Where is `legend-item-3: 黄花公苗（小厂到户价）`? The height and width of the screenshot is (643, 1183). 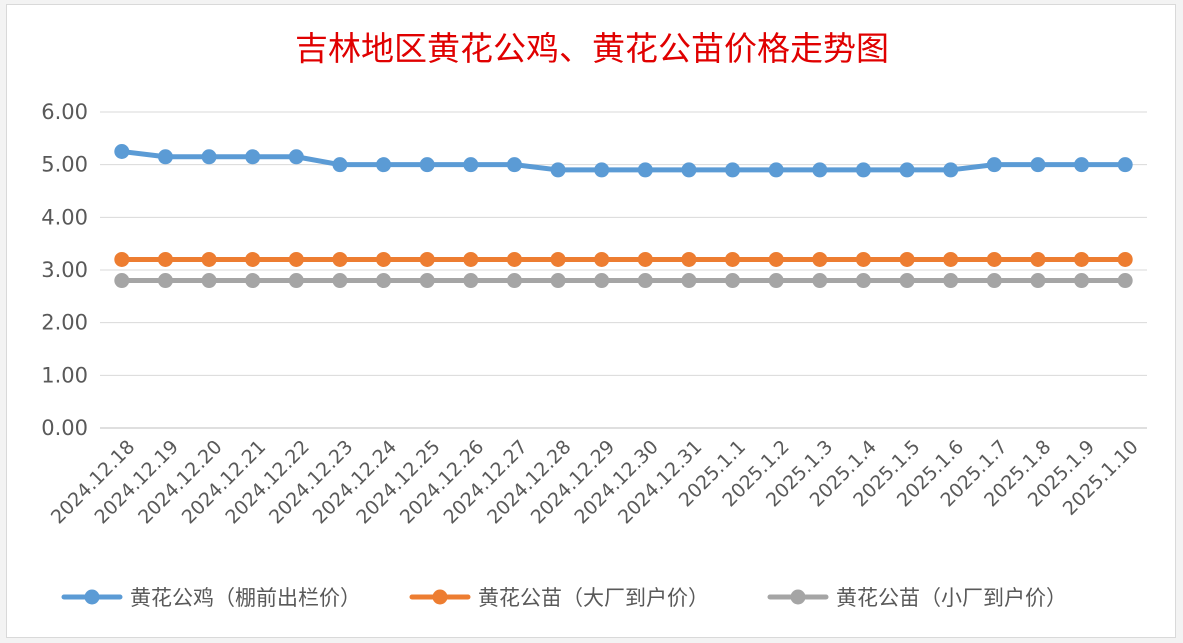
legend-item-3: 黄花公苗（小厂到户价） is located at coordinates (917, 598).